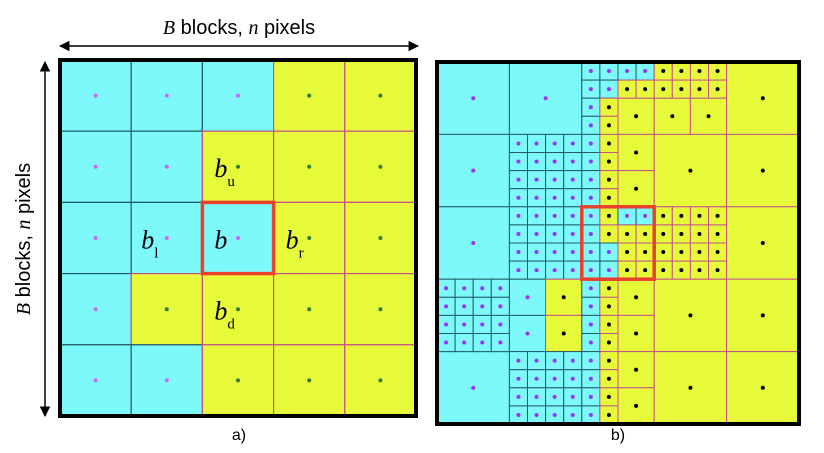 The image size is (824, 453). Describe the element at coordinates (24, 239) in the screenshot. I see `side-label: B blocks, n pixels` at that location.